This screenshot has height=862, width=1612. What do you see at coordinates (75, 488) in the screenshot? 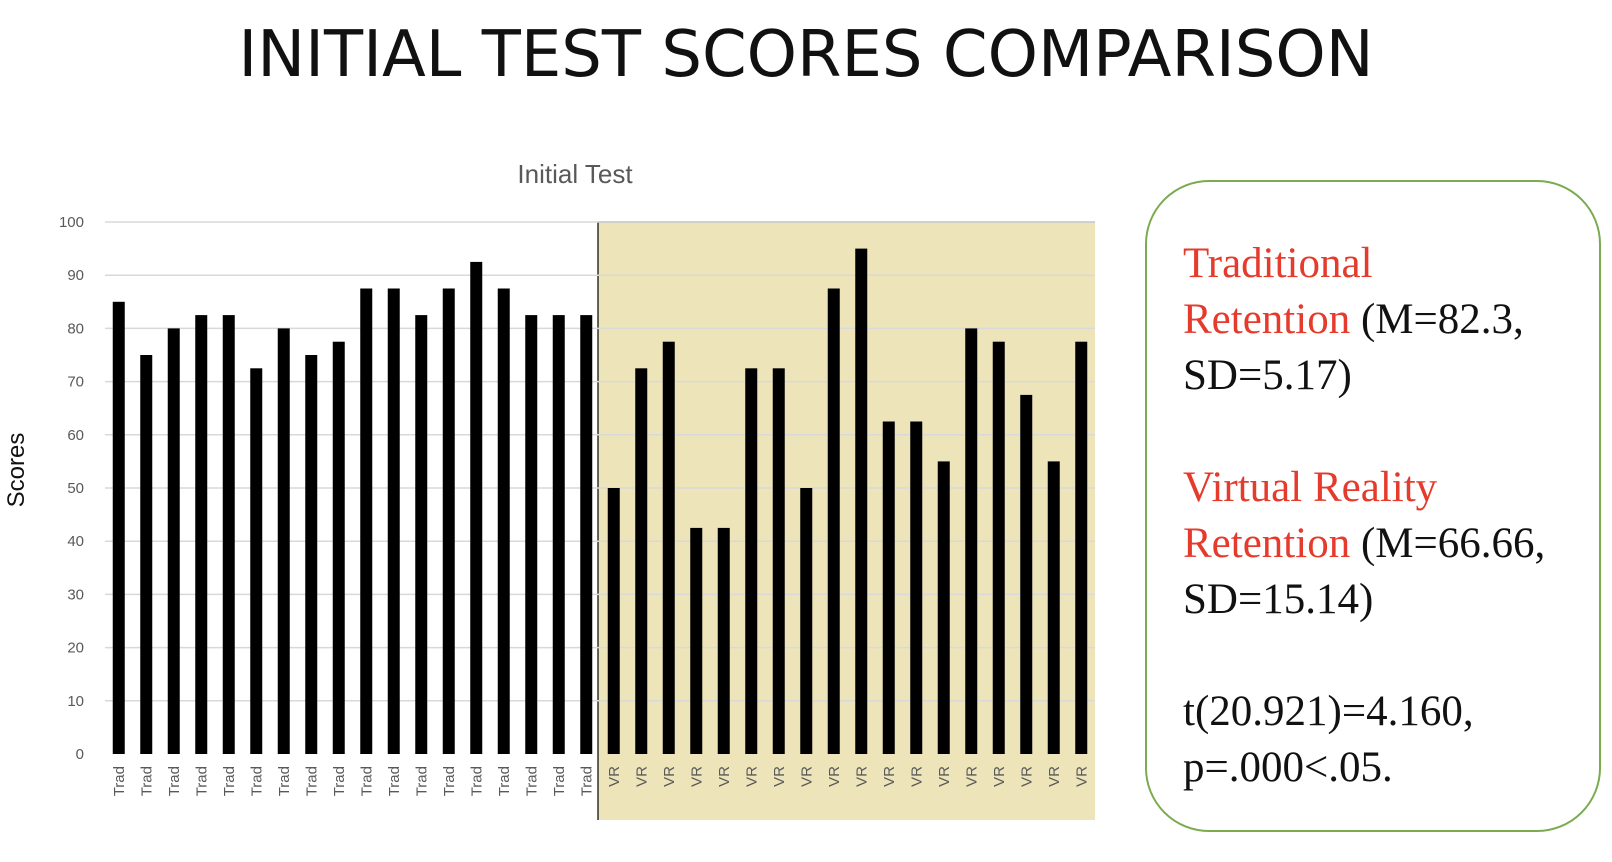
I see `y-tick-label: 50` at bounding box center [75, 488].